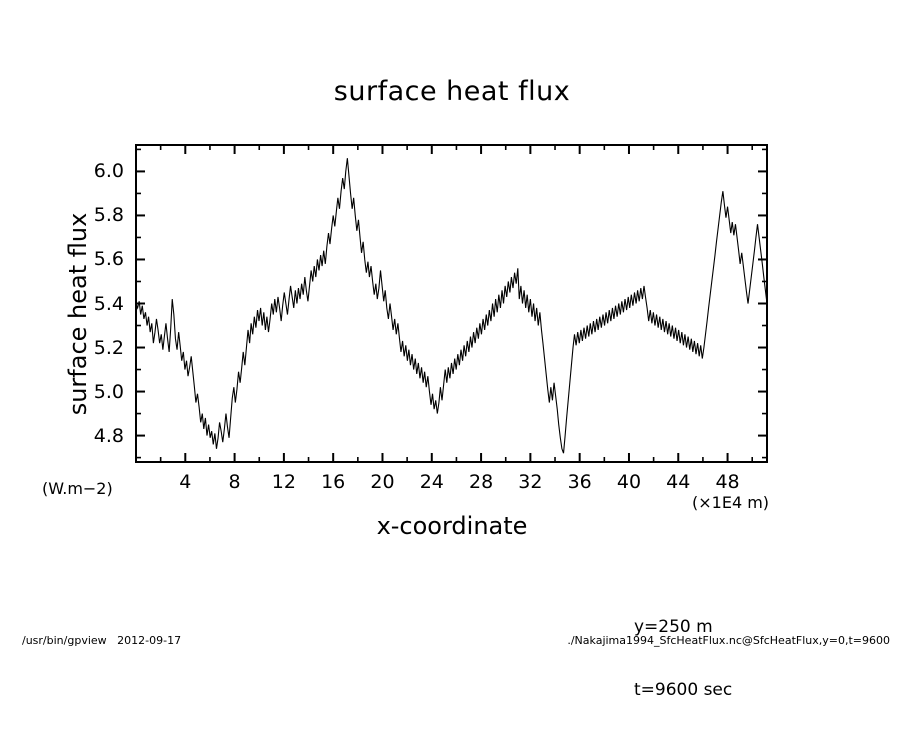 The width and height of the screenshot is (904, 743). I want to click on y-tick-label: 6.0, so click(108, 171).